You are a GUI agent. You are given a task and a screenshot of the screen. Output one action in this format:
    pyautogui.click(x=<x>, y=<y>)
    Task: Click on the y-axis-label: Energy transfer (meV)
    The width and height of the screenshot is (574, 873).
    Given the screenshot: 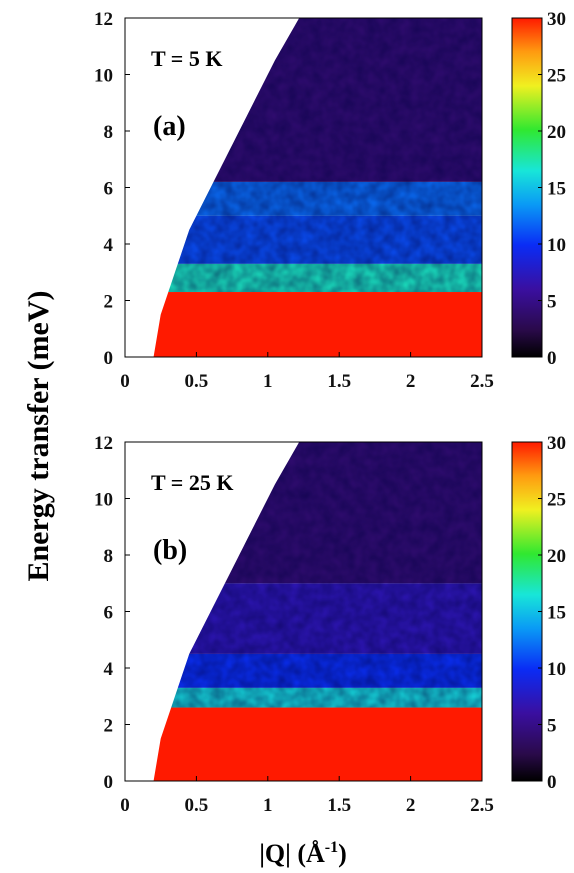 What is the action you would take?
    pyautogui.click(x=38, y=435)
    